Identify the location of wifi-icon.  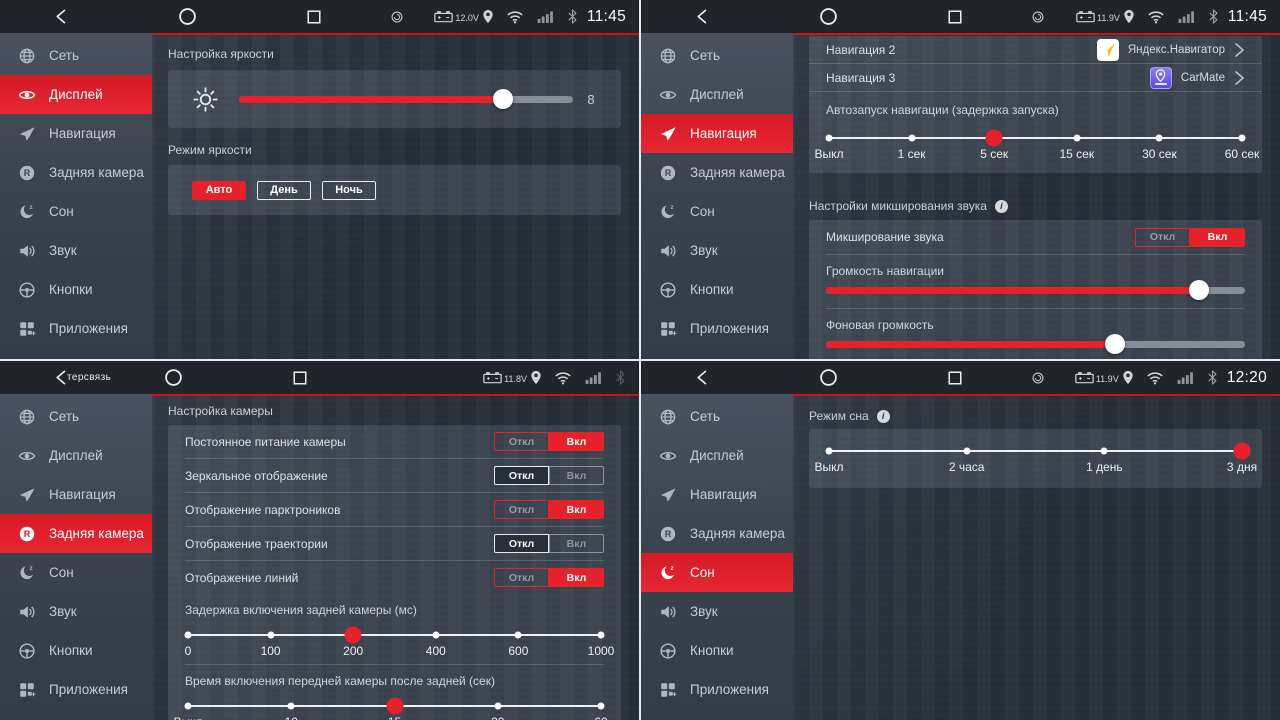
(1155, 378).